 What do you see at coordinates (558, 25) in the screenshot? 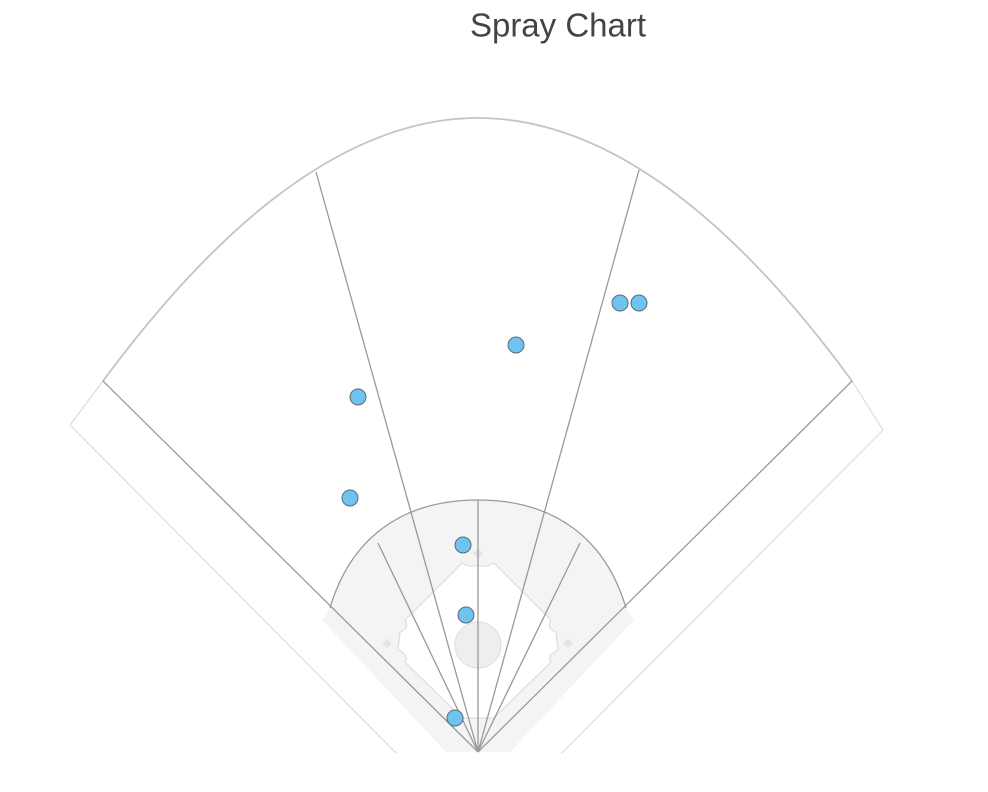
I see `chart-title: Spray Chart` at bounding box center [558, 25].